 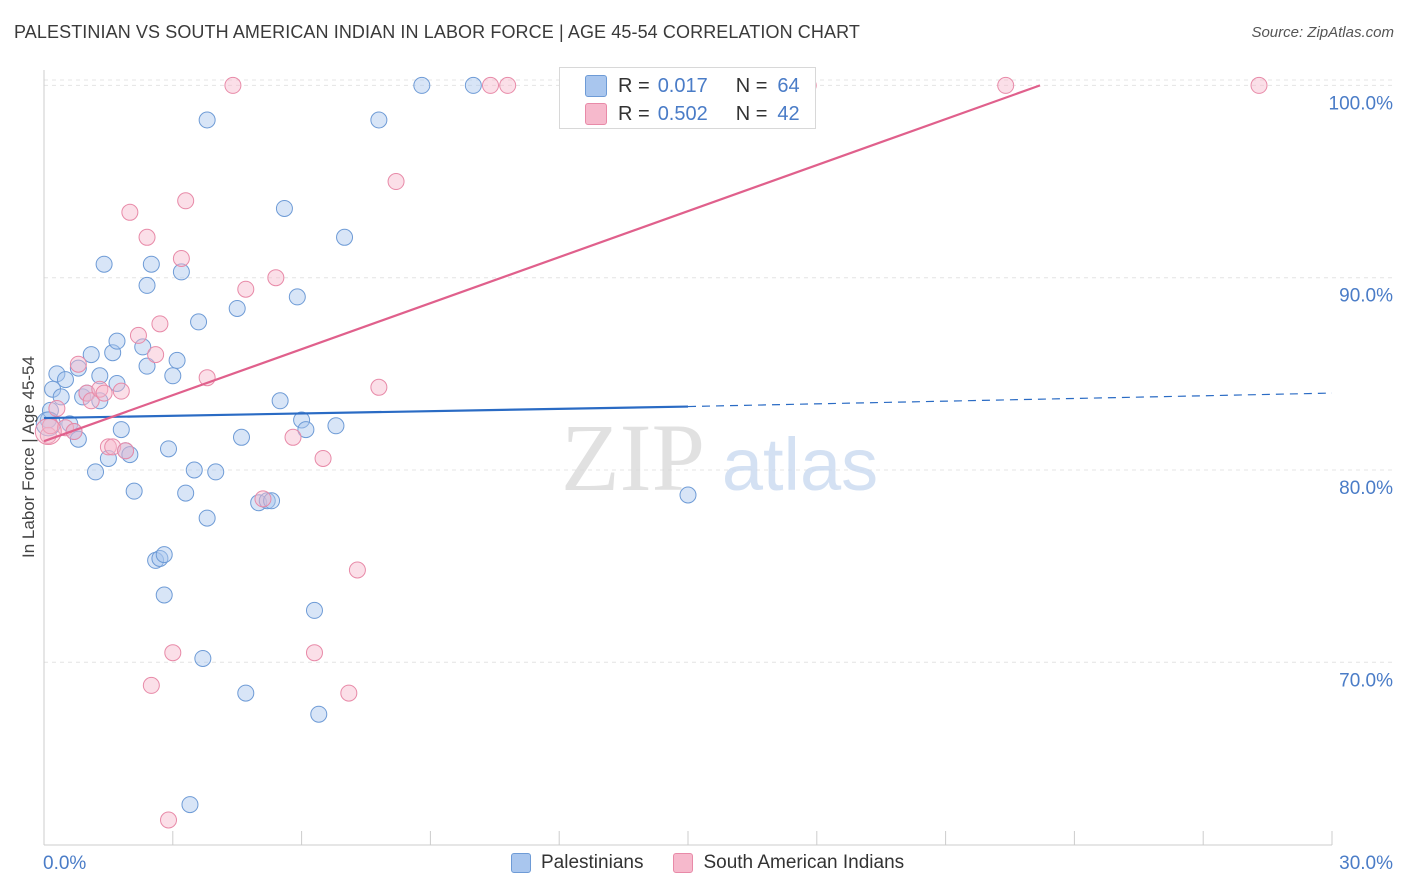 What do you see at coordinates (719, 457) in the screenshot?
I see `watermark: ZIP atlas` at bounding box center [719, 457].